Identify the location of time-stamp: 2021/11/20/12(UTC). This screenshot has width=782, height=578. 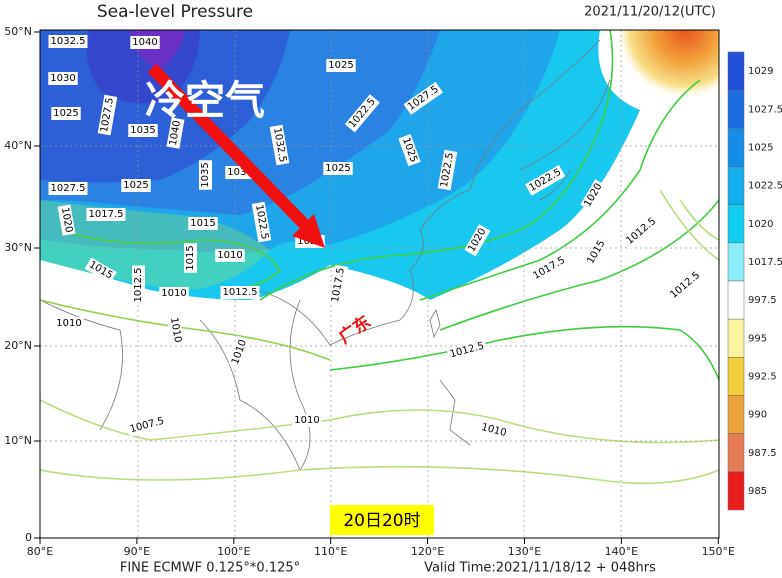
(650, 12).